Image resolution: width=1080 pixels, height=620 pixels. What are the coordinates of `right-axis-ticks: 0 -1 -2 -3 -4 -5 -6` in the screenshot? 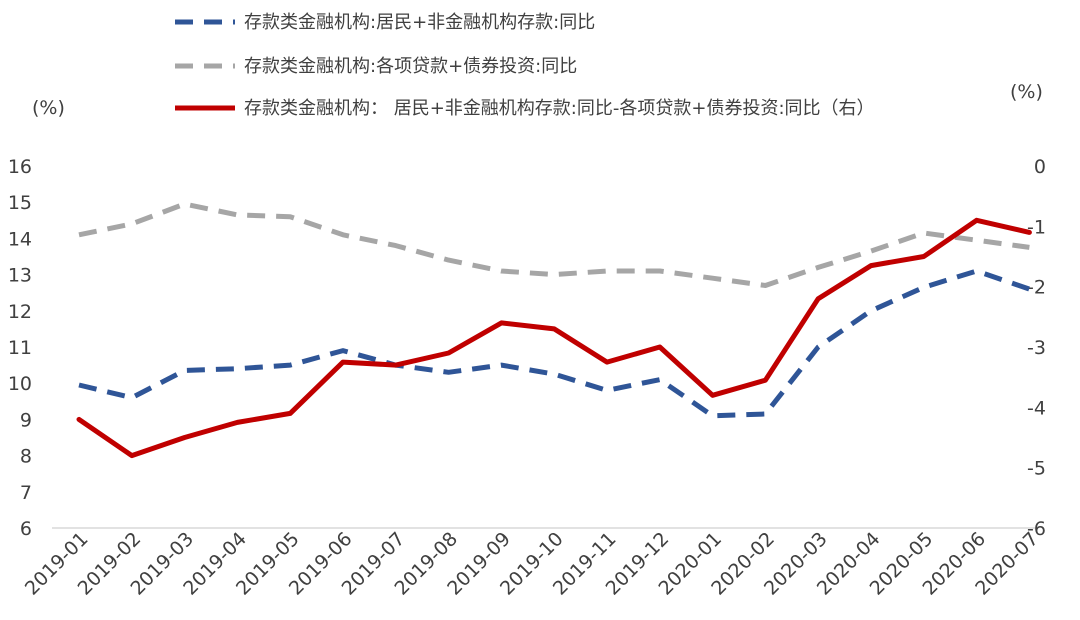 It's located at (1036, 348).